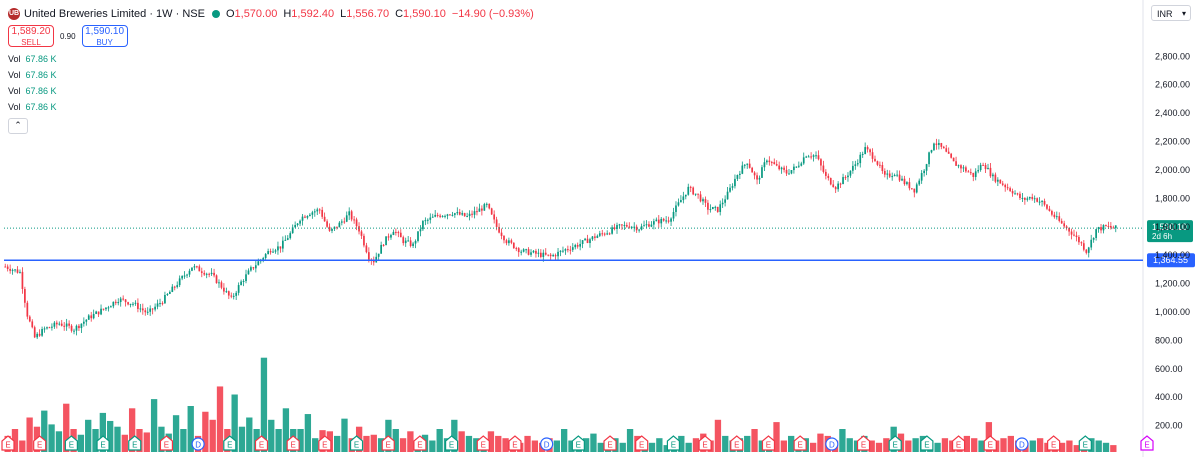 The image size is (1200, 457). What do you see at coordinates (198, 445) in the screenshot?
I see `event-code: D` at bounding box center [198, 445].